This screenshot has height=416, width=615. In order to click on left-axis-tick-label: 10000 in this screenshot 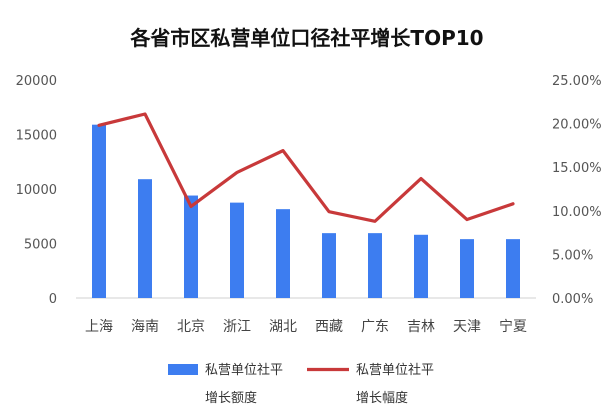, I will do `click(36, 190)`.